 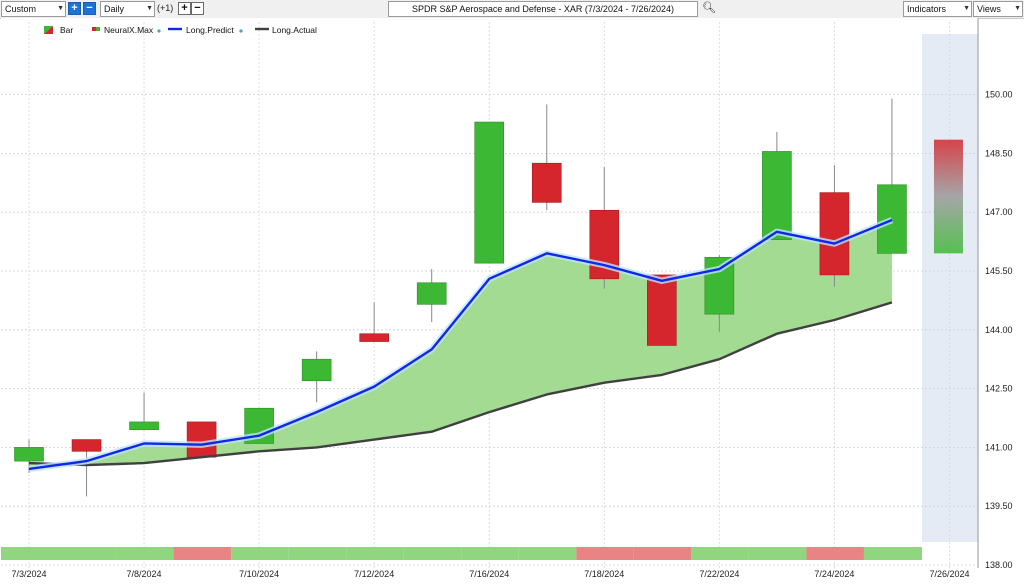 What do you see at coordinates (999, 95) in the screenshot?
I see `y-tick-label: 150.00` at bounding box center [999, 95].